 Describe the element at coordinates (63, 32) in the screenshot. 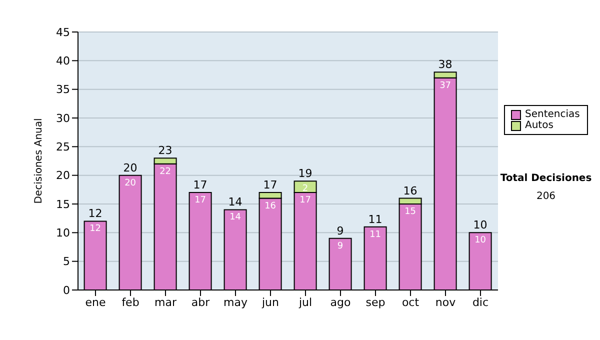

I see `y-tick-label: 45` at that location.